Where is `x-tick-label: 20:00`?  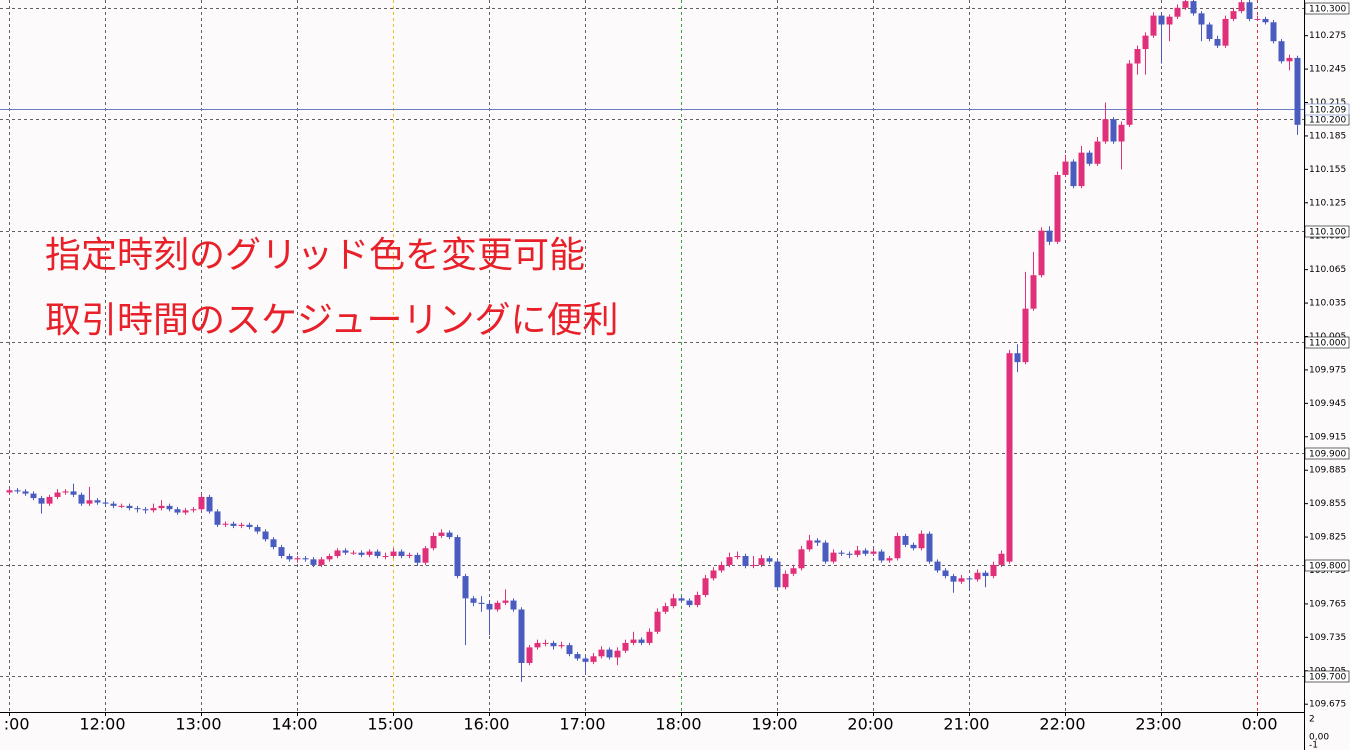
x-tick-label: 20:00 is located at coordinates (870, 724).